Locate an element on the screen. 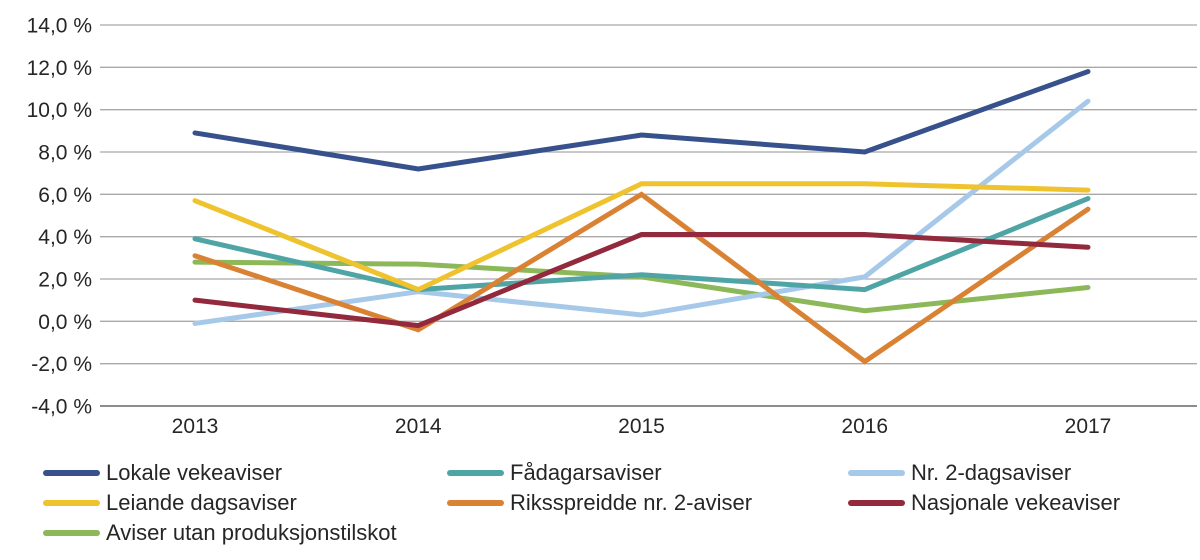  legend-label: Riksspreidde nr. 2-aviser is located at coordinates (631, 502).